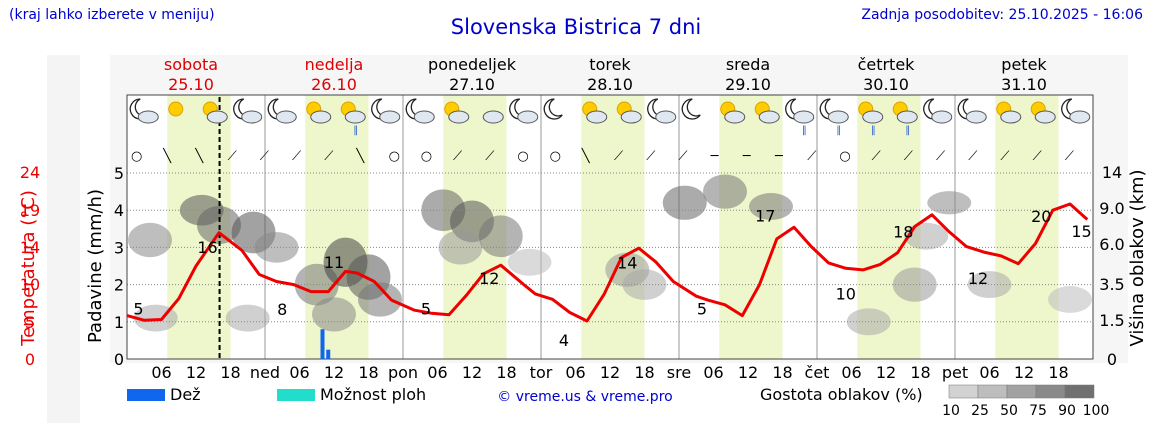  I want to click on precip-tick: 5, so click(119, 173).